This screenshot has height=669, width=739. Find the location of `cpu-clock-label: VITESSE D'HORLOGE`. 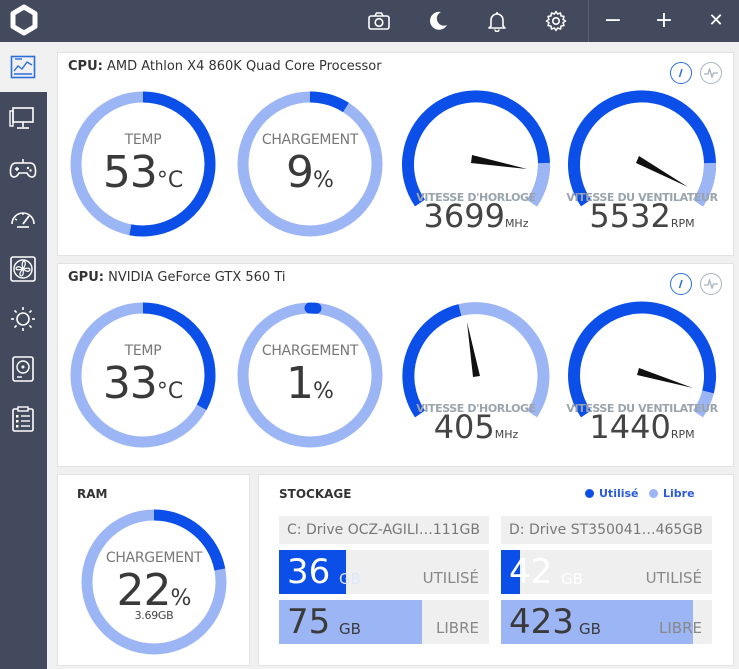

cpu-clock-label: VITESSE D'HORLOGE is located at coordinates (476, 197).